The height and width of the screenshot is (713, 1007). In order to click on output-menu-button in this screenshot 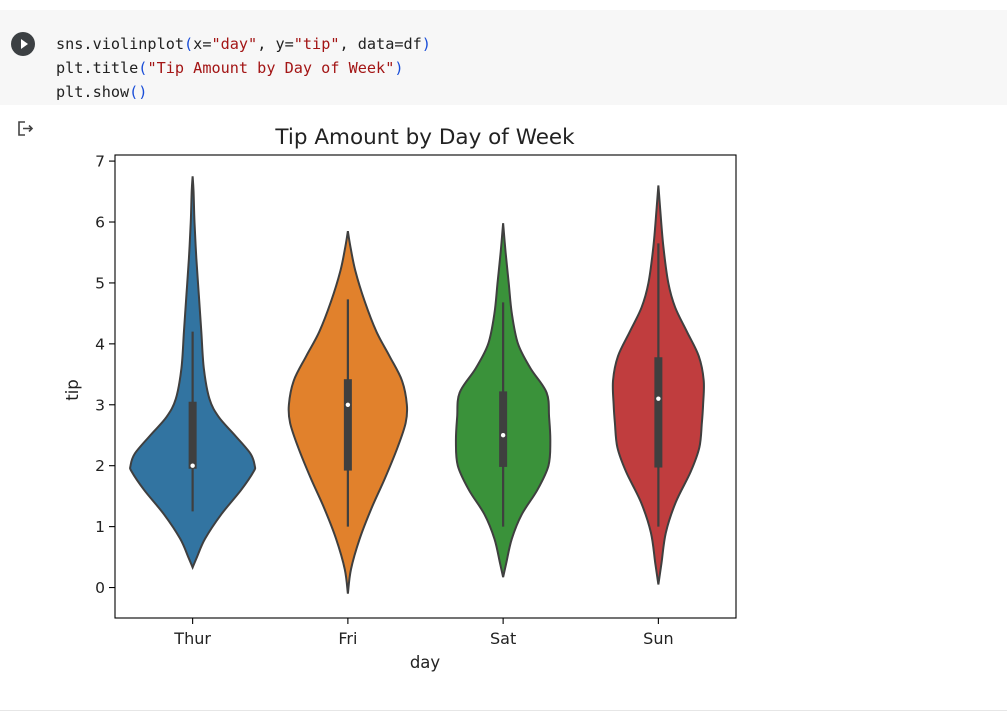, I will do `click(26, 129)`.